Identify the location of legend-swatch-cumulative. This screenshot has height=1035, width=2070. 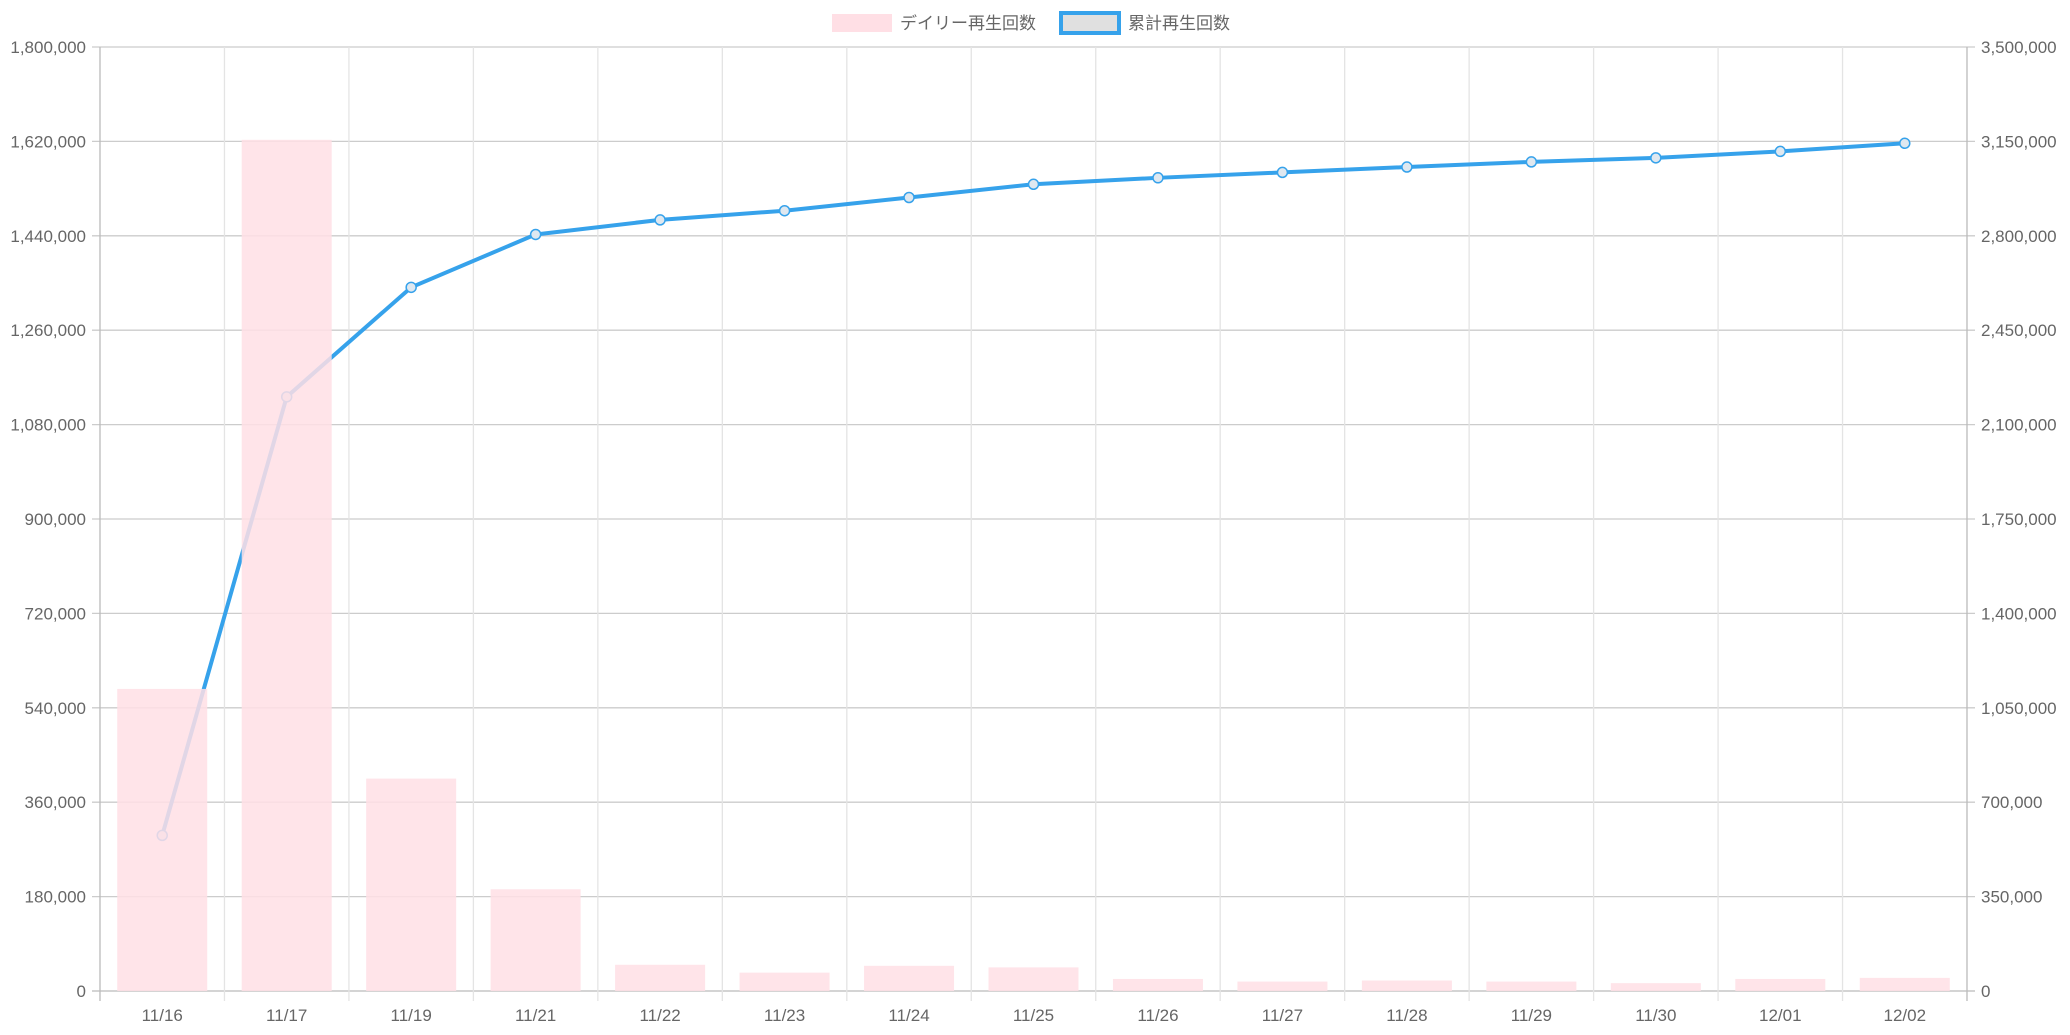
(1090, 23).